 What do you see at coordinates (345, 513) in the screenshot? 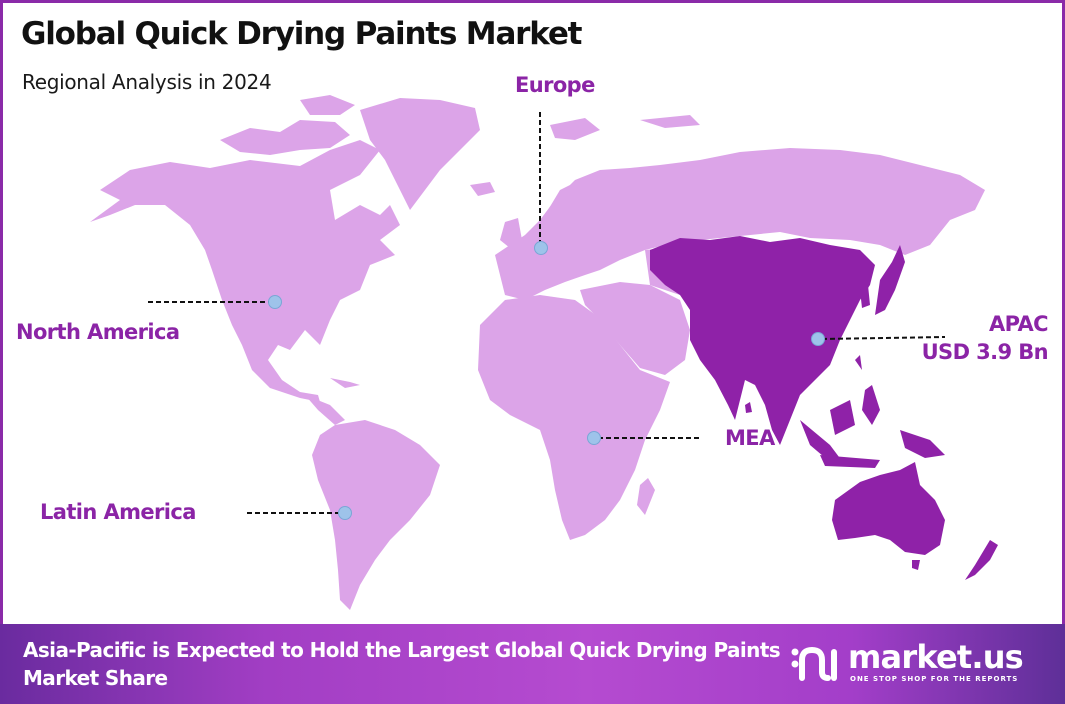
I see `marker-latin-america` at bounding box center [345, 513].